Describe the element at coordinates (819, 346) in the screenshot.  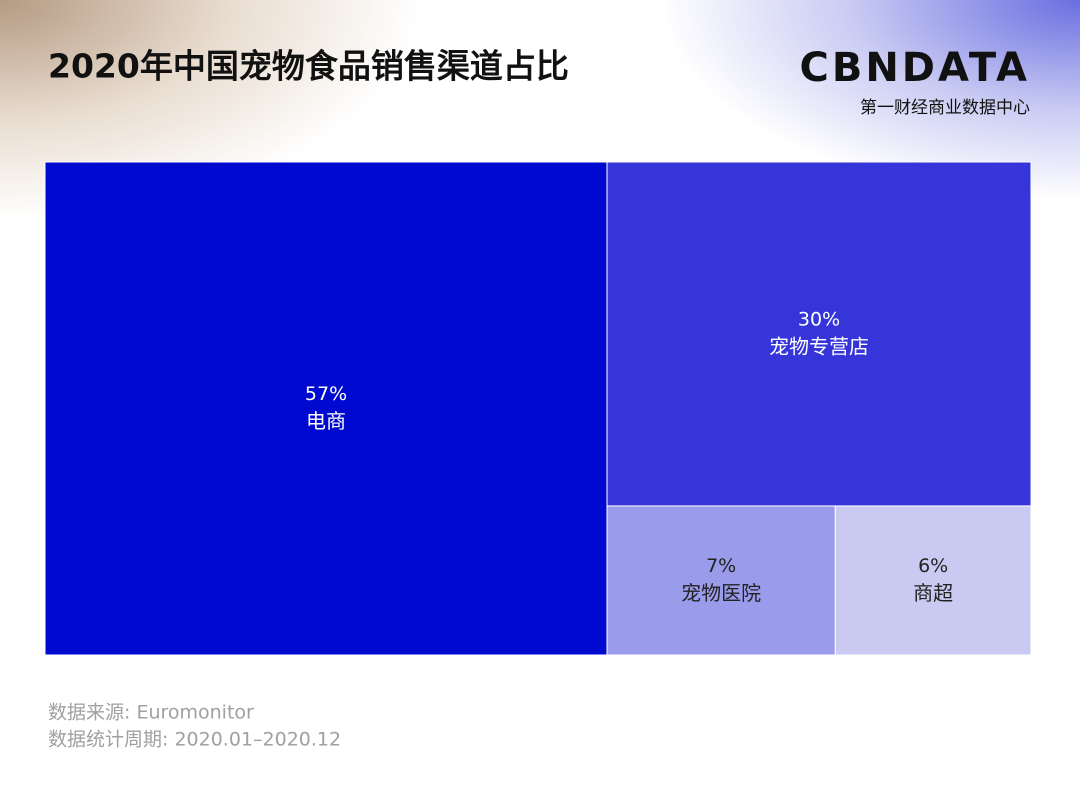
I see `category-label: 宠物专营店` at that location.